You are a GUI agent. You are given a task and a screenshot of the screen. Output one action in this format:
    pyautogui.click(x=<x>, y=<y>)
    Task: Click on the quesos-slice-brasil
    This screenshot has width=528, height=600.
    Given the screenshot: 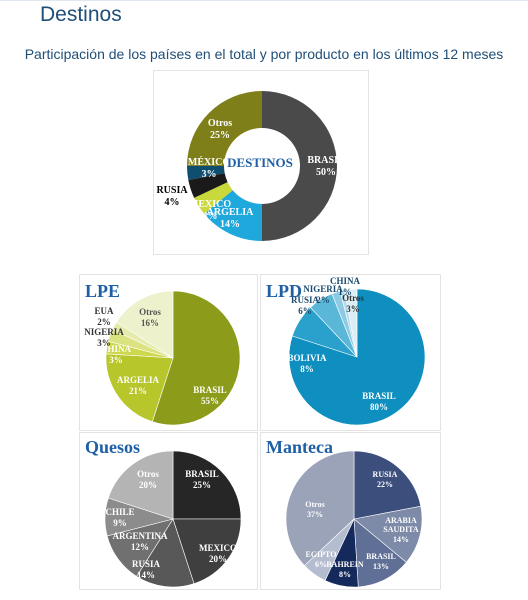 What is the action you would take?
    pyautogui.click(x=207, y=485)
    